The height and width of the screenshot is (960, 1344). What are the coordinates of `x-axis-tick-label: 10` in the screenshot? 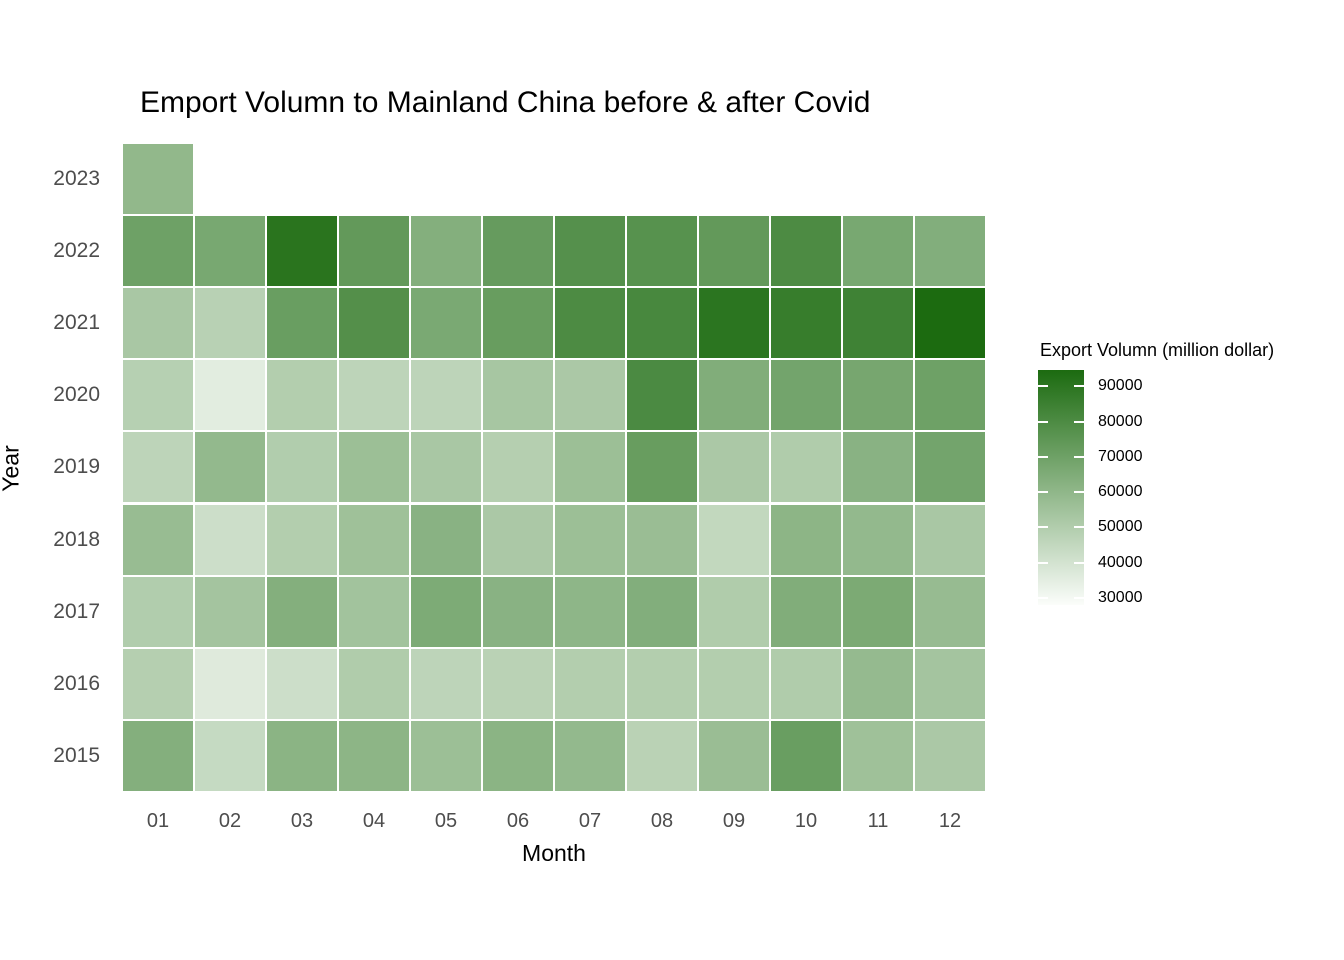 It's located at (806, 821).